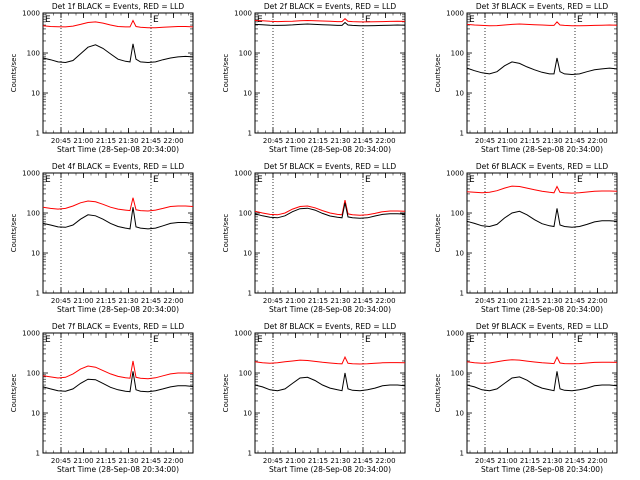 The height and width of the screenshot is (480, 640). Describe the element at coordinates (330, 326) in the screenshot. I see `chart-title: Det 8f BLACK = Events, RED = LLD` at that location.